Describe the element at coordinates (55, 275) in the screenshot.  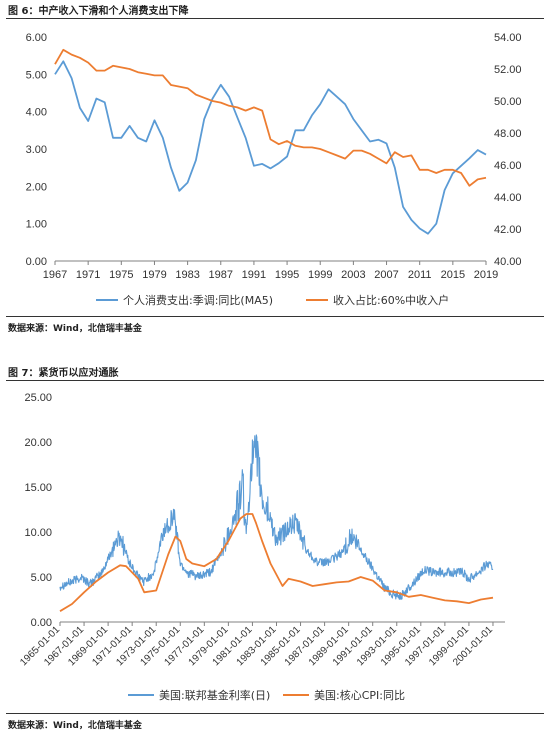
I see `x-tick-label: 1967` at that location.